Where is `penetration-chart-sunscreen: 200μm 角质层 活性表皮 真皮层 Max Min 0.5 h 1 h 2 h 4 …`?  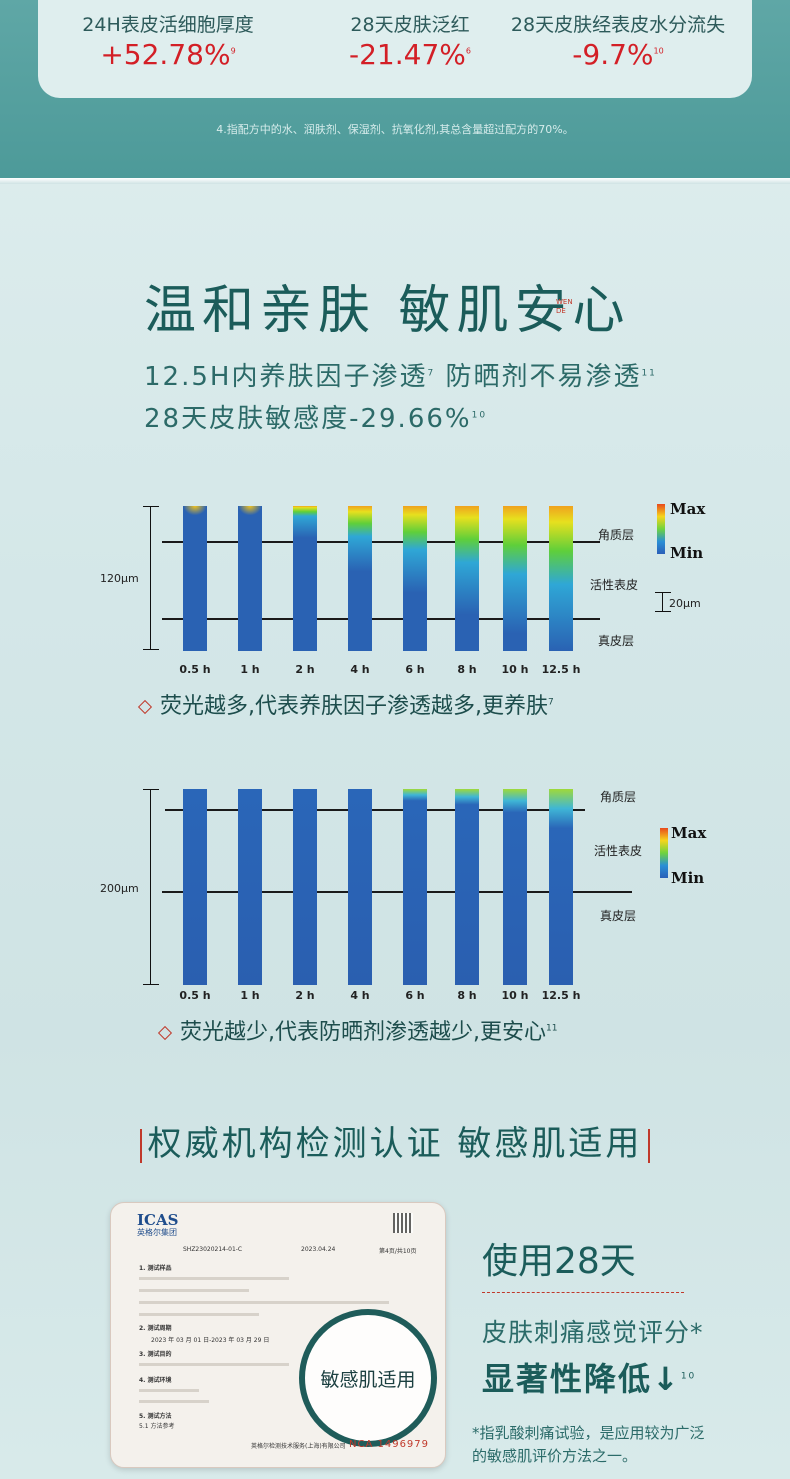 penetration-chart-sunscreen: 200μm 角质层 活性表皮 真皮层 Max Min 0.5 h 1 h 2 h 4 … is located at coordinates (395, 895).